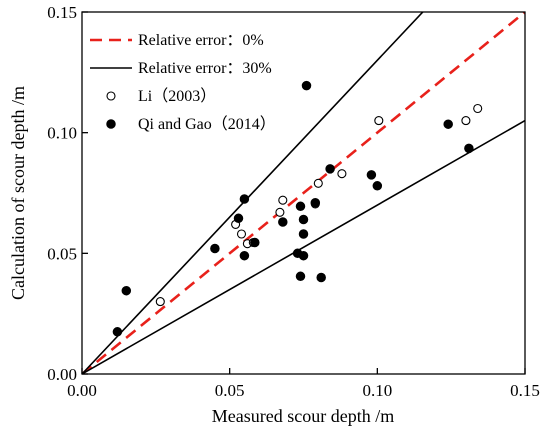  Describe the element at coordinates (18, 193) in the screenshot. I see `y-axis-title: Calculation of scour depth /m` at that location.